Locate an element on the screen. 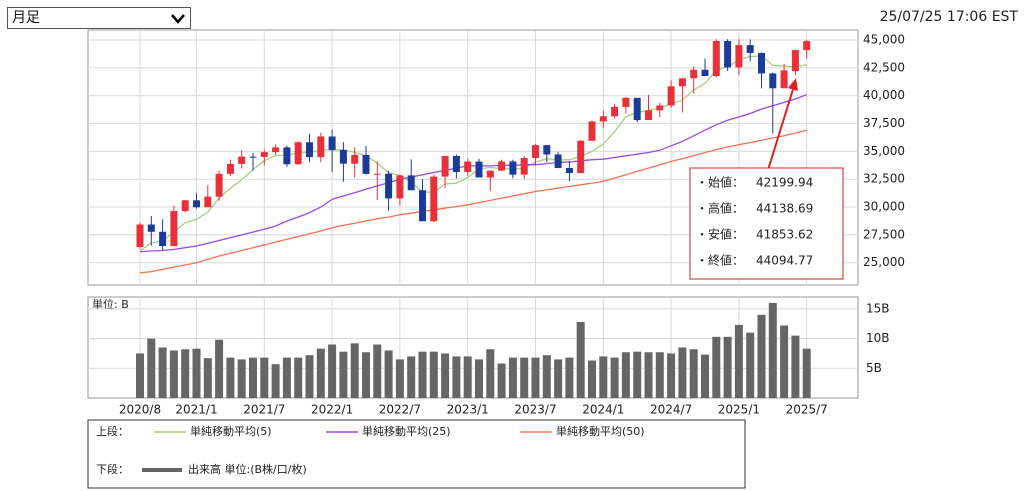 The image size is (1024, 491). tooltip-value: 42199.94 is located at coordinates (784, 183).